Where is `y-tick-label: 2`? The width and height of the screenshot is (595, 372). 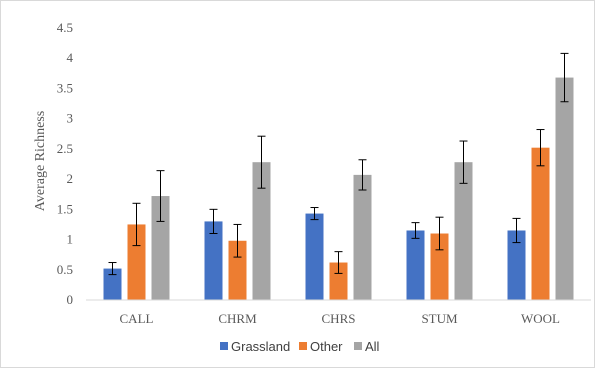
y-tick-label: 2 is located at coordinates (70, 178).